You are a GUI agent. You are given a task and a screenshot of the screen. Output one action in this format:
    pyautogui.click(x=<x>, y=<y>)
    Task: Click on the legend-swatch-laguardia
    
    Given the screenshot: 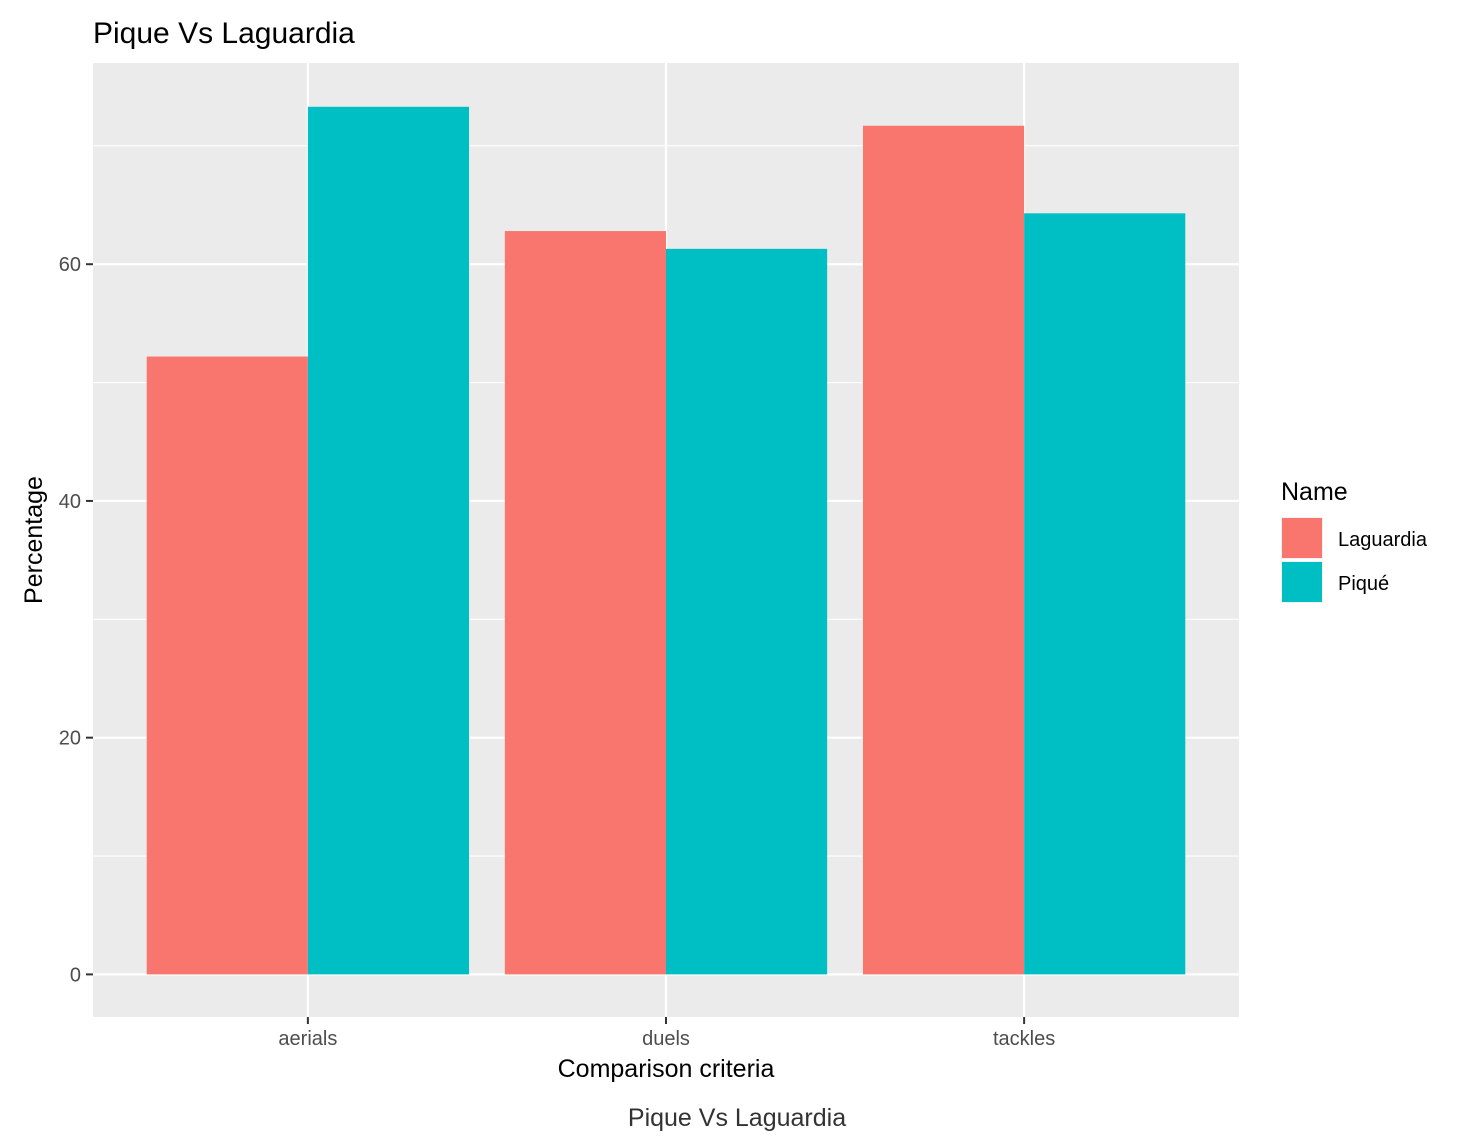 What is the action you would take?
    pyautogui.click(x=1302, y=538)
    